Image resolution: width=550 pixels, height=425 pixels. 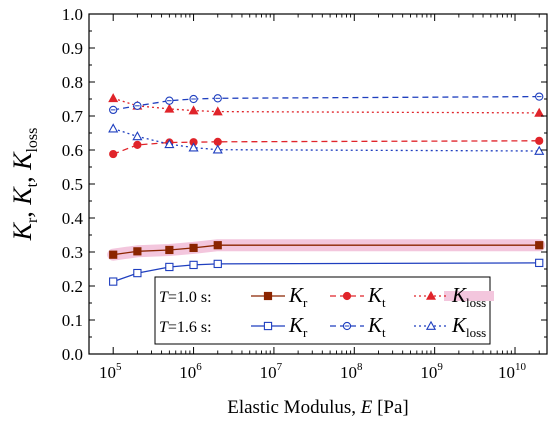 What do you see at coordinates (72, 354) in the screenshot?
I see `y-tick-label: 0.0` at bounding box center [72, 354].